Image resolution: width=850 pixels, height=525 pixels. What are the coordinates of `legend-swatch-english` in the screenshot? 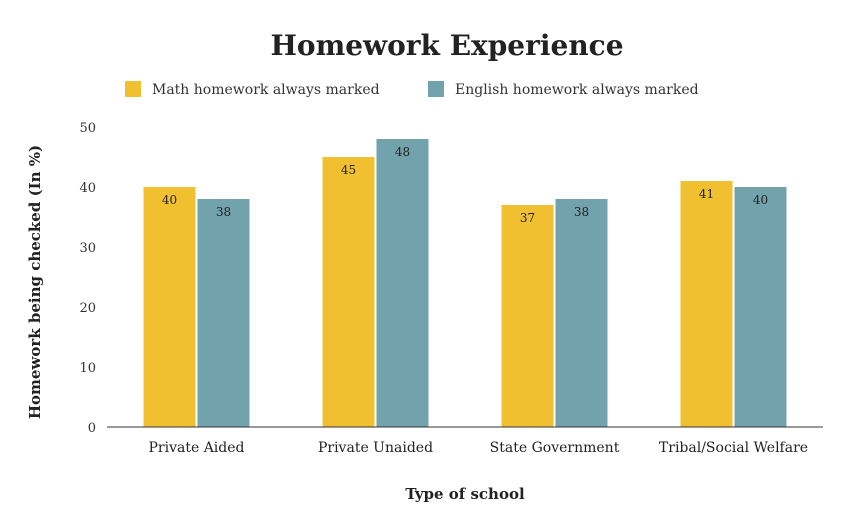 It's located at (436, 89).